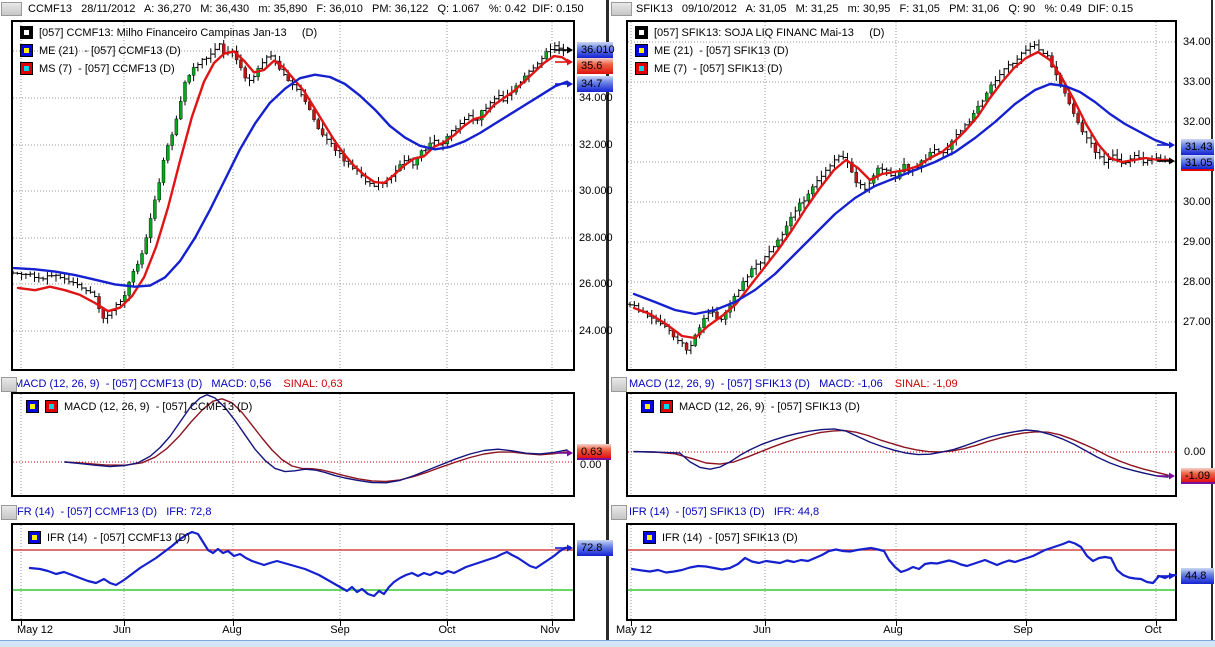 The width and height of the screenshot is (1215, 647). What do you see at coordinates (119, 537) in the screenshot?
I see `legend-label: IFR (14) - [057] CCMF13 (D)` at bounding box center [119, 537].